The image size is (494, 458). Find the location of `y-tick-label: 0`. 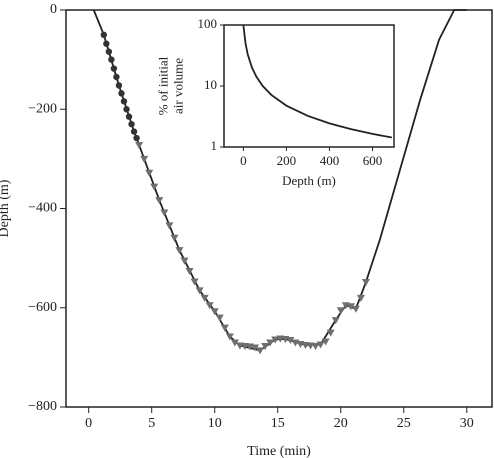

y-tick-label: 0 is located at coordinates (53, 9).